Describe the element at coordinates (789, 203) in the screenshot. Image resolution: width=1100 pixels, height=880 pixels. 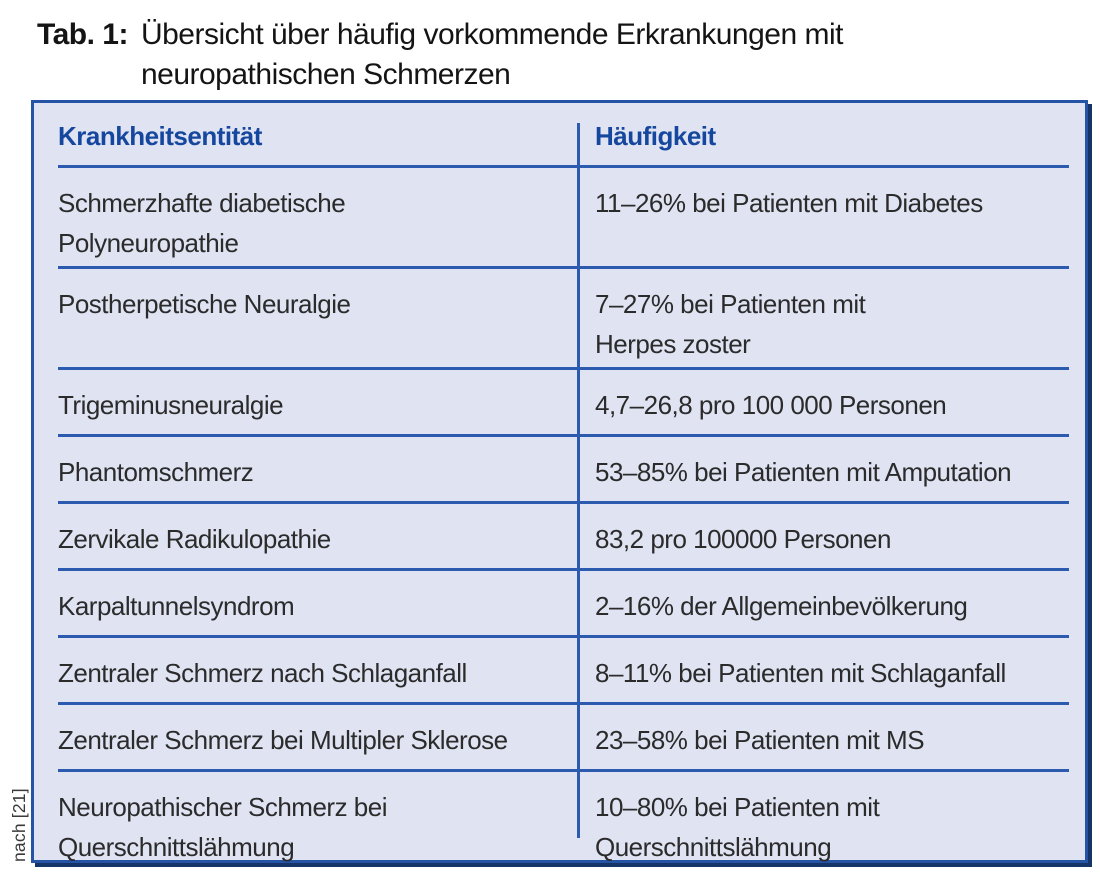
I see `frequency-cell: 11–26% bei Patienten mit Diabetes` at that location.